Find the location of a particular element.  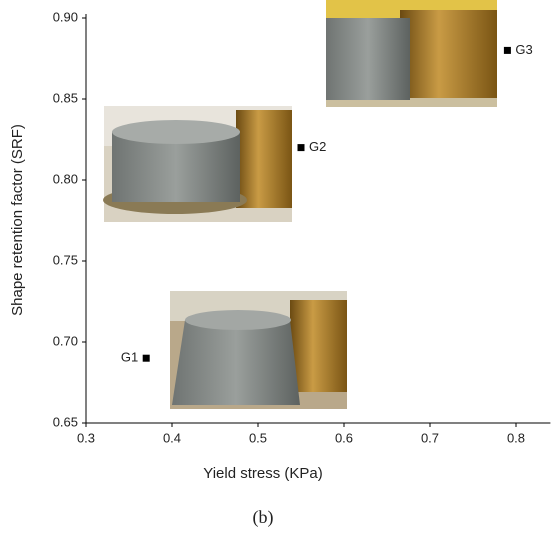

y-tick-label: 0.70 is located at coordinates (65, 340).